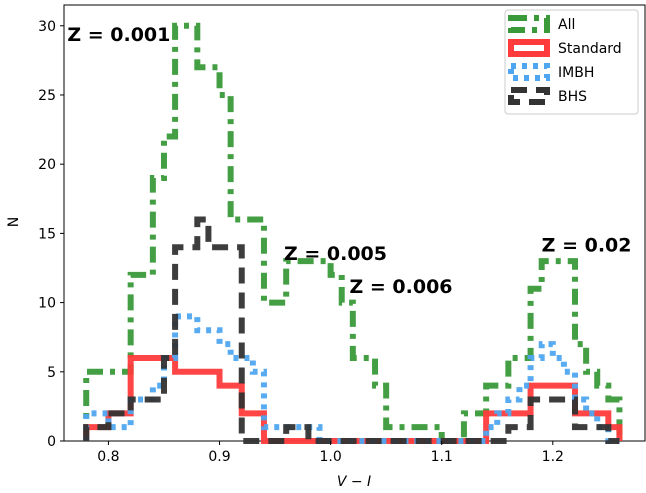  What do you see at coordinates (529, 96) in the screenshot?
I see `legend-swatch-bhs` at bounding box center [529, 96].